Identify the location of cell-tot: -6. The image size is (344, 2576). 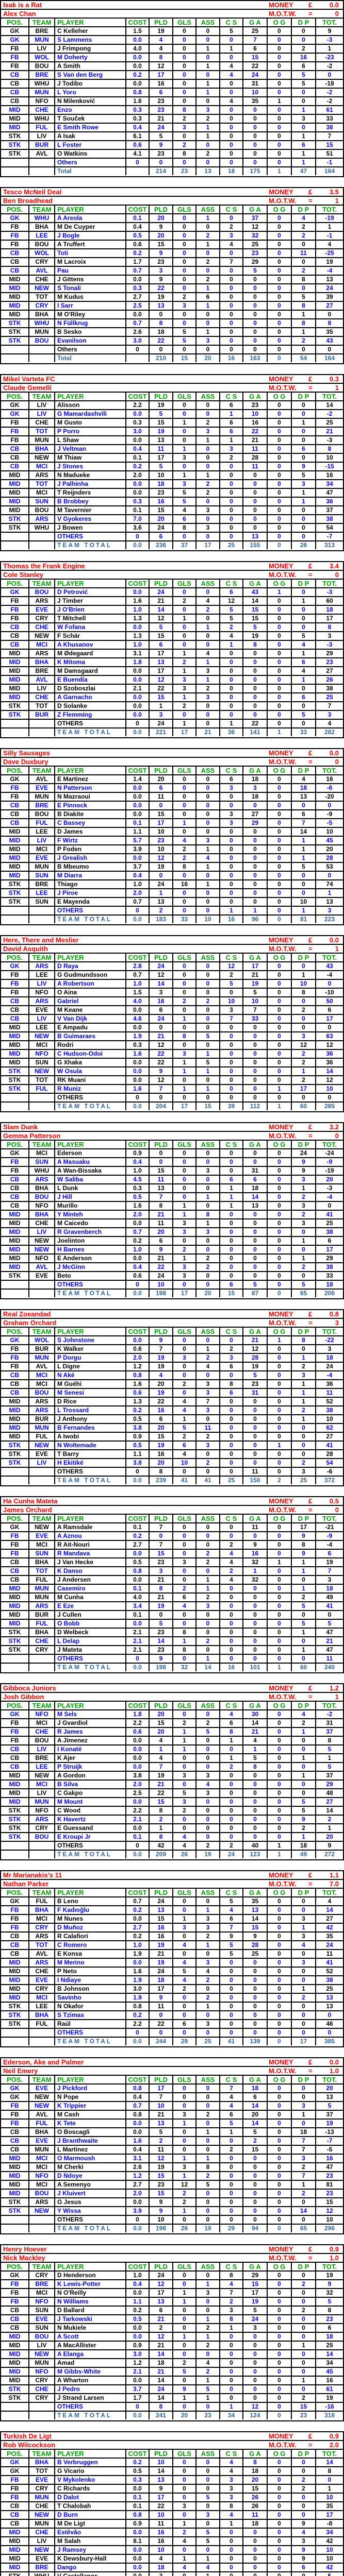
(329, 787).